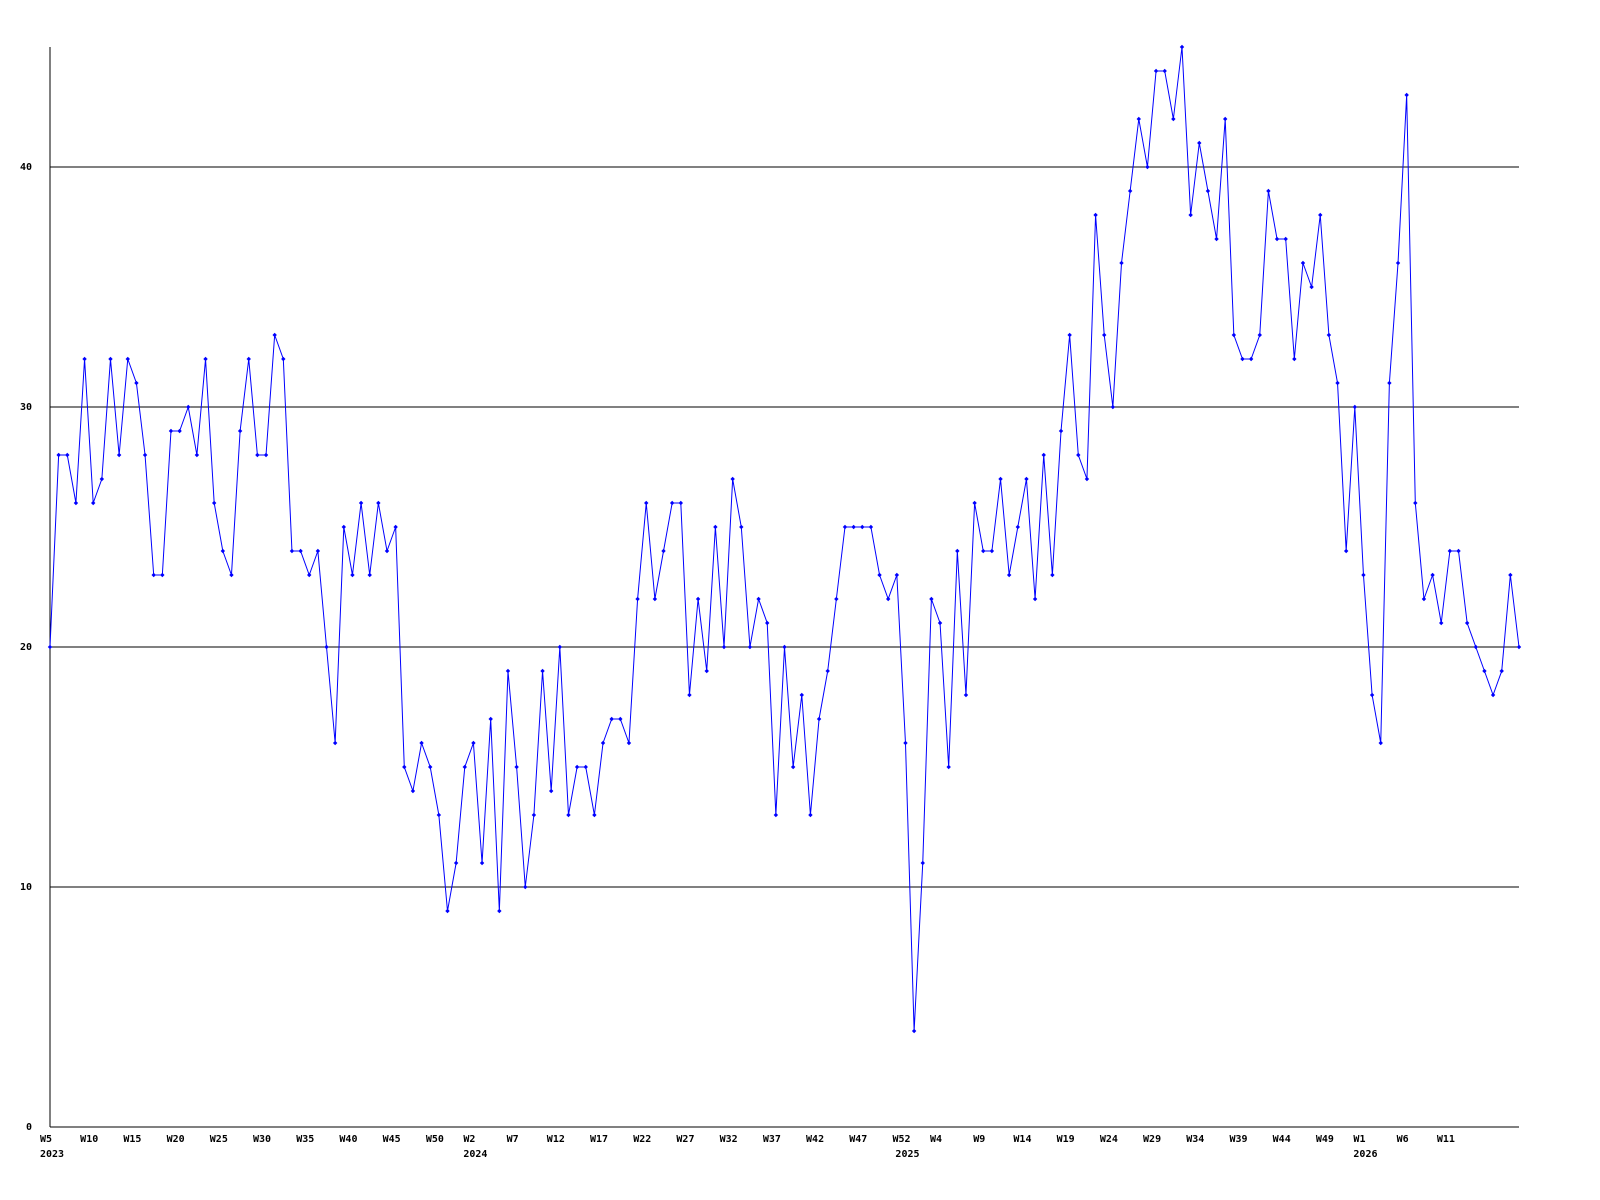  What do you see at coordinates (475, 1154) in the screenshot?
I see `x-year-label: 2024` at bounding box center [475, 1154].